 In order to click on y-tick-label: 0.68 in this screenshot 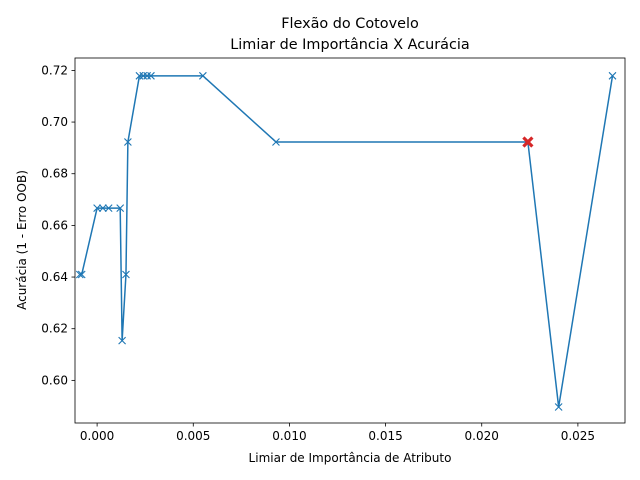, I will do `click(54, 174)`.